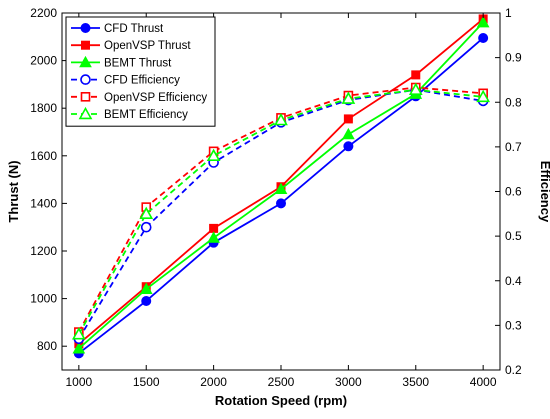 Image resolution: width=550 pixels, height=419 pixels. Describe the element at coordinates (47, 346) in the screenshot. I see `y-left-tick-label: 800` at that location.